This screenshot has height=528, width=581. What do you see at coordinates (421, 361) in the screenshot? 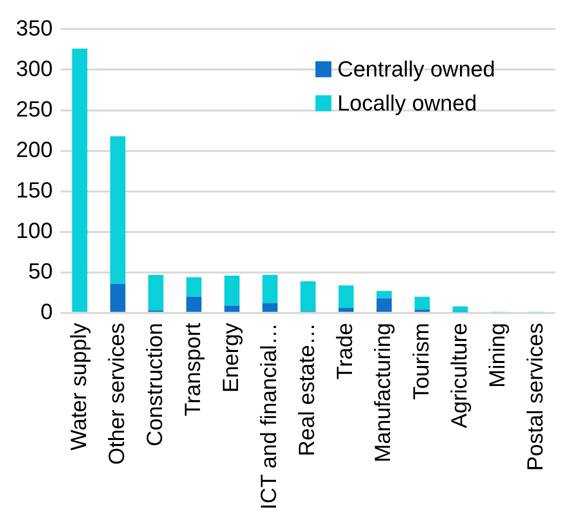
I see `x-tick-label: Tourism` at bounding box center [421, 361].